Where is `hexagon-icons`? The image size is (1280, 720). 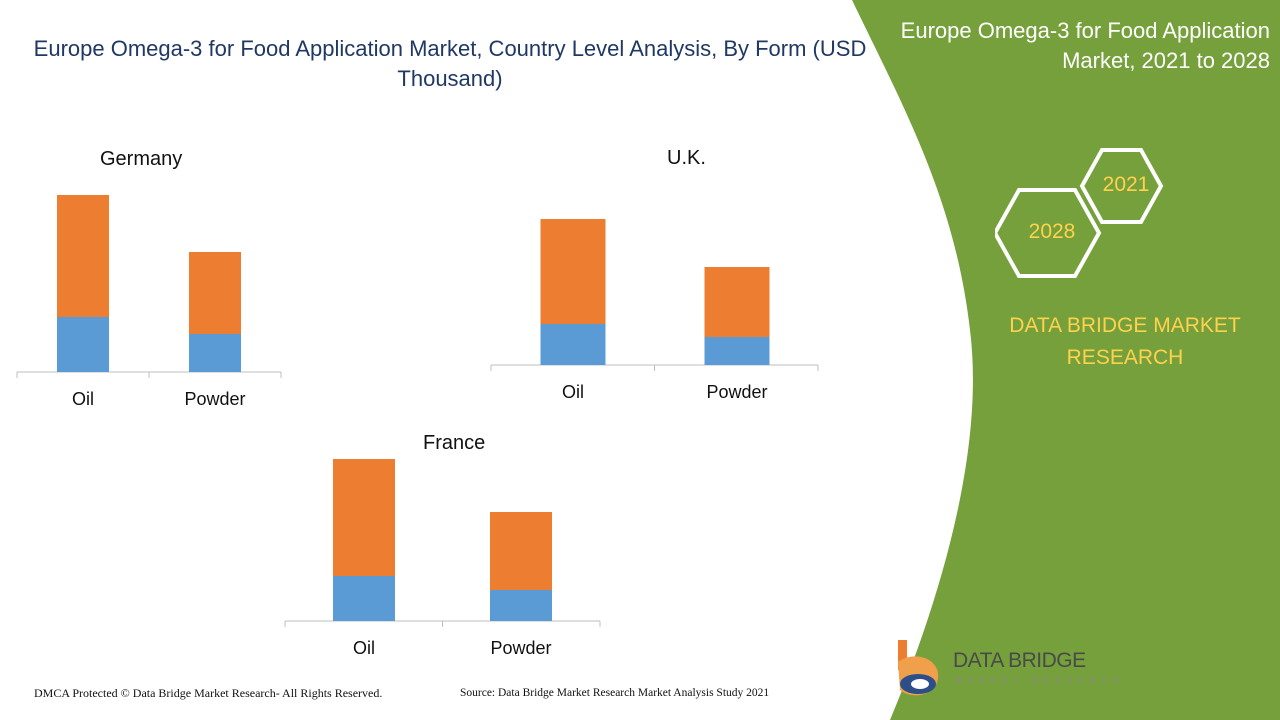
hexagon-icons is located at coordinates (1079, 213).